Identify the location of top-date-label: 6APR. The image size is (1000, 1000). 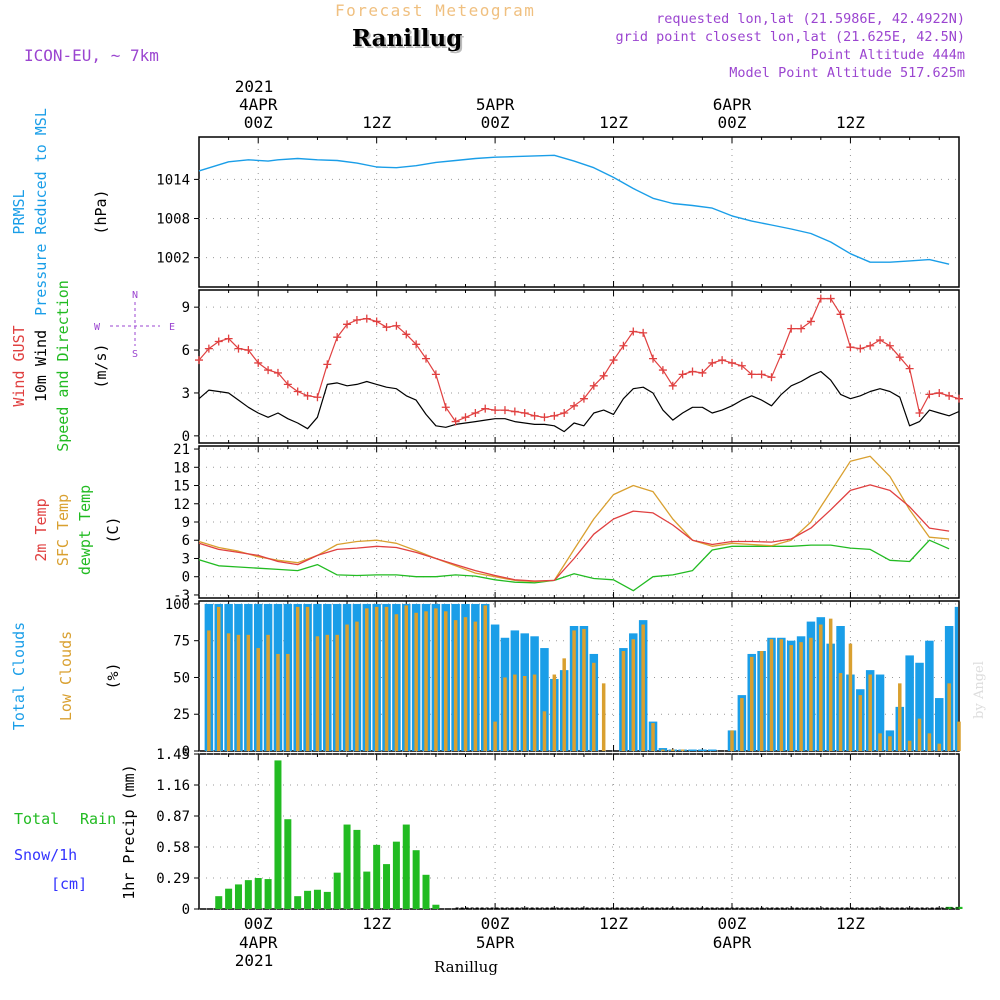
(732, 104).